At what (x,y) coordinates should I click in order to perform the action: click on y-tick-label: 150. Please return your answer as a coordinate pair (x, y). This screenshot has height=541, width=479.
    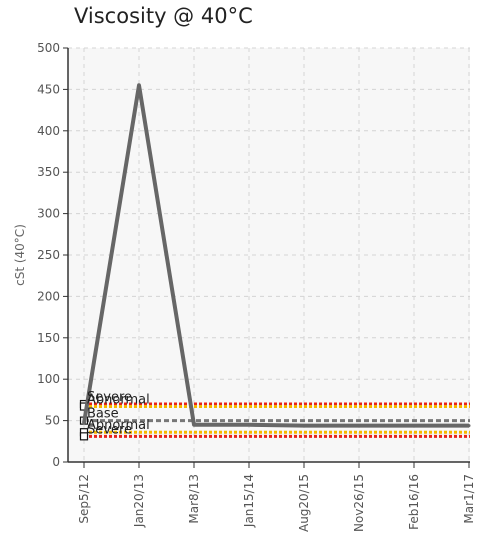
    Looking at the image, I should click on (48, 338).